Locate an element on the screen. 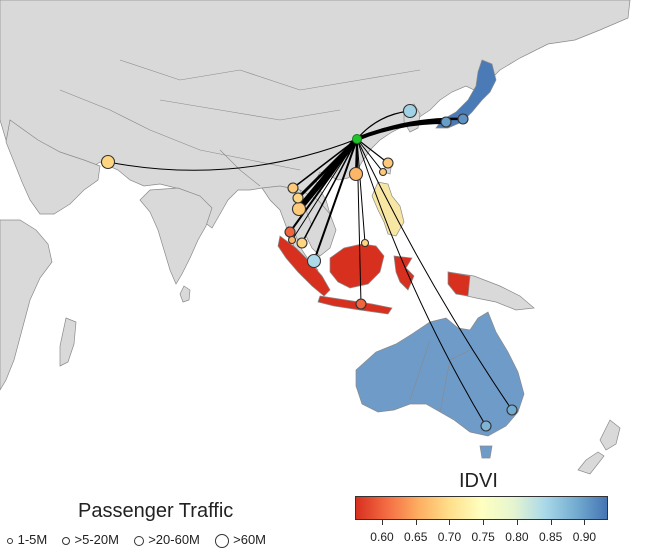 The image size is (646, 558). idvi-tick-label: 0.70 is located at coordinates (449, 537).